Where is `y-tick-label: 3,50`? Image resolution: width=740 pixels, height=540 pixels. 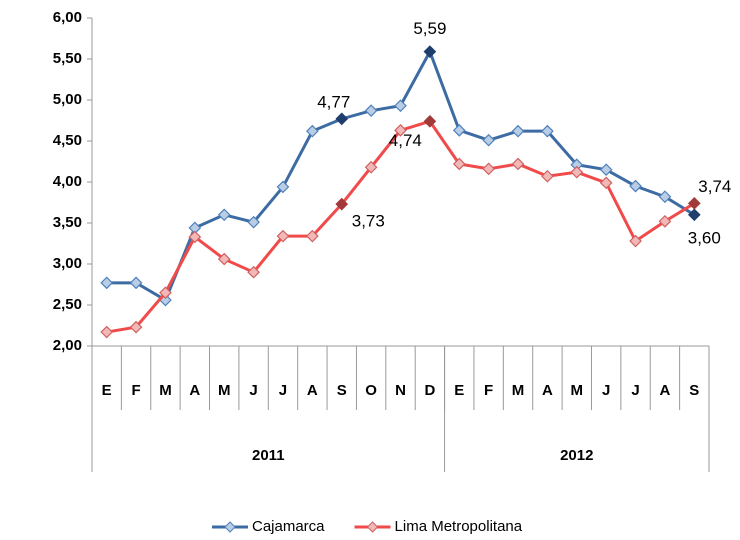
y-tick-label: 3,50 is located at coordinates (67, 222).